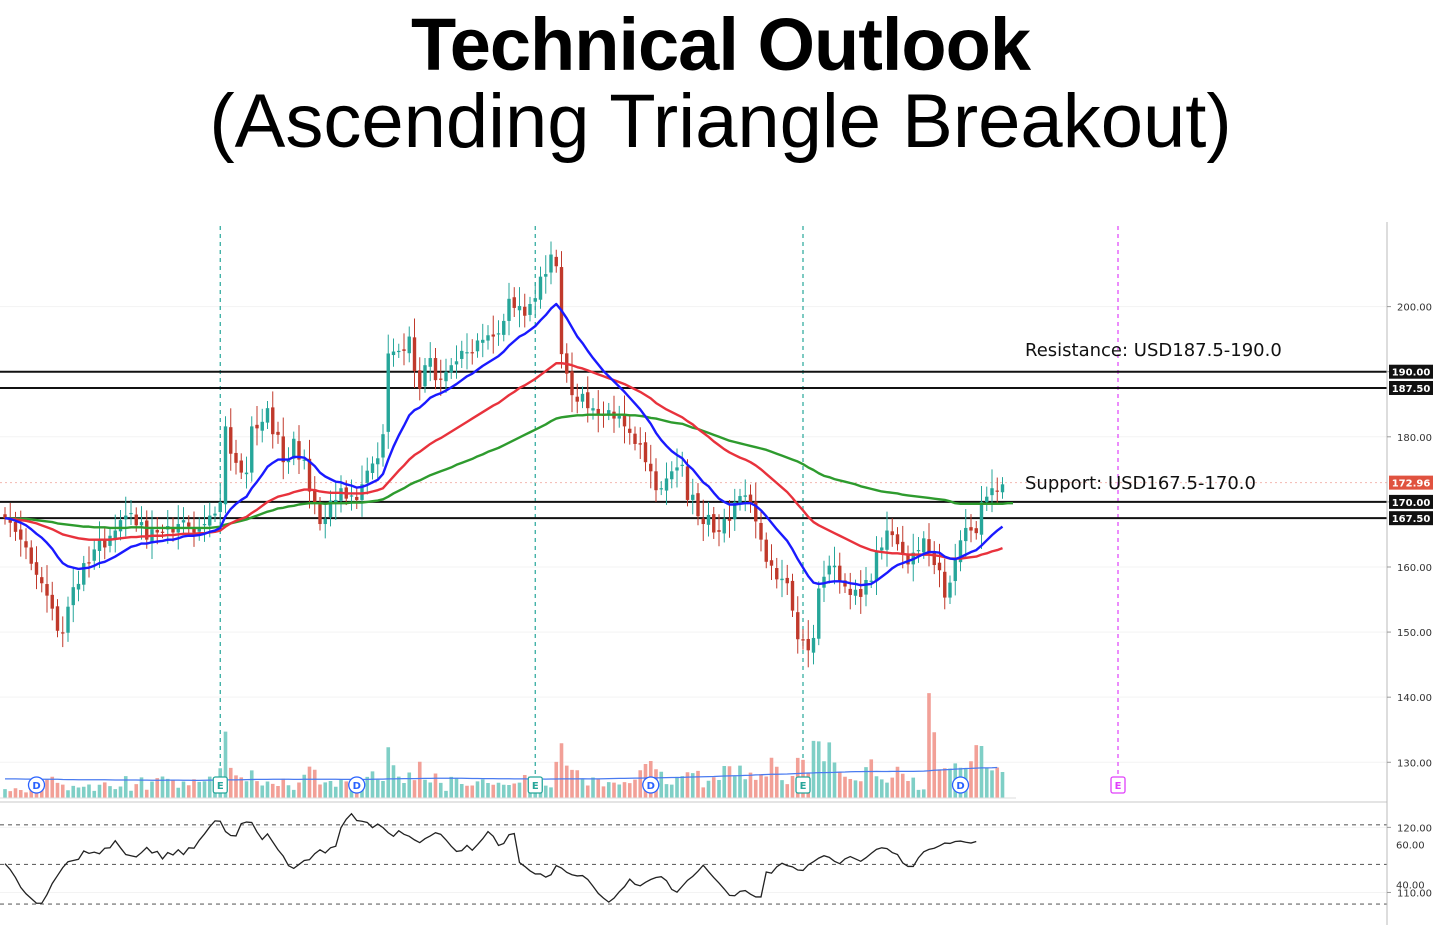  I want to click on ma-slow-line, so click(509, 471).